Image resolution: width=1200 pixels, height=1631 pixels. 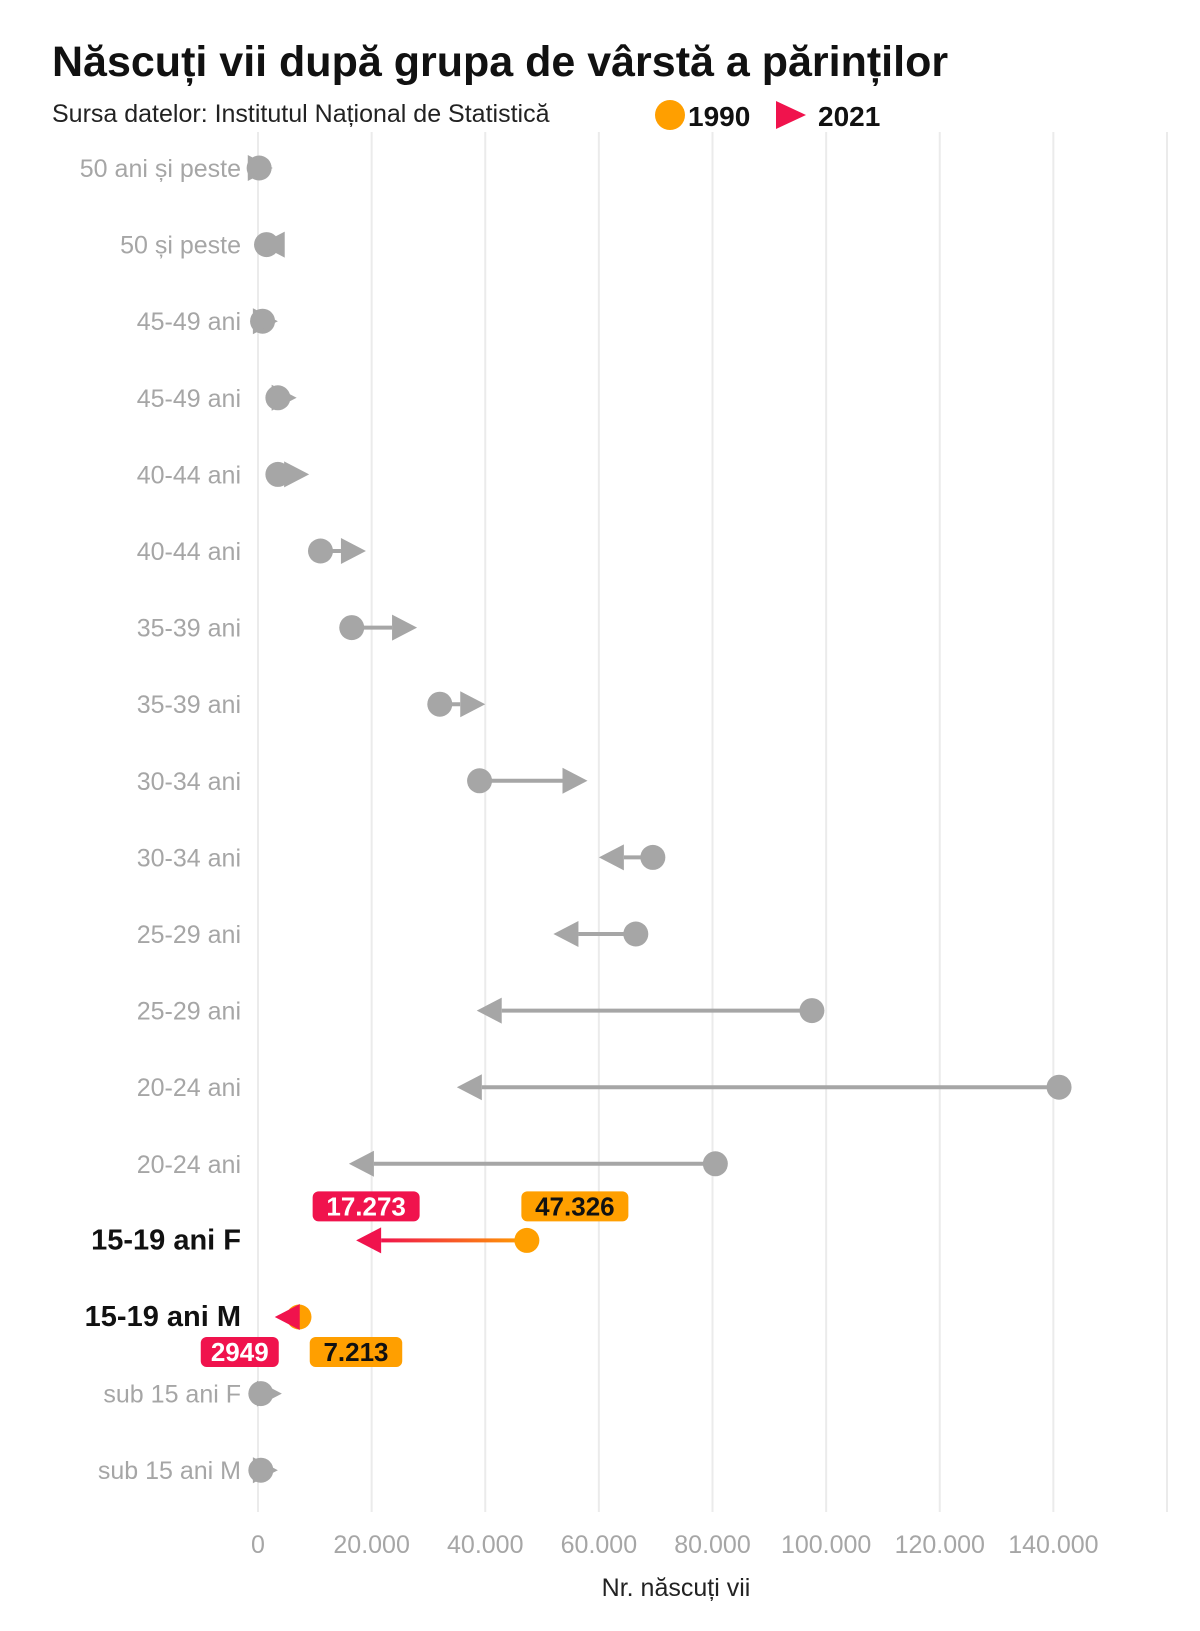 I want to click on row: sub 15 ani M, so click(x=188, y=1471).